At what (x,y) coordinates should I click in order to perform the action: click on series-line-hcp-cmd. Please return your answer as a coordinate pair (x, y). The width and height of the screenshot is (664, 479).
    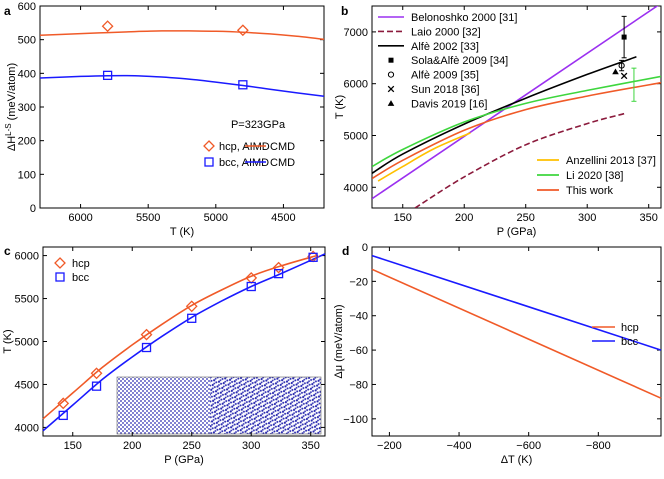
    Looking at the image, I should click on (182, 35).